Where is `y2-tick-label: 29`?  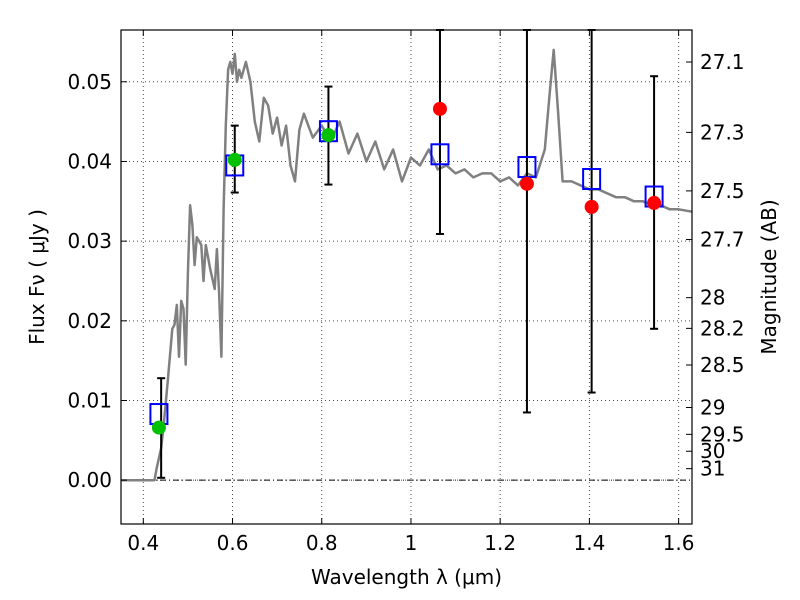
y2-tick-label: 29 is located at coordinates (712, 408).